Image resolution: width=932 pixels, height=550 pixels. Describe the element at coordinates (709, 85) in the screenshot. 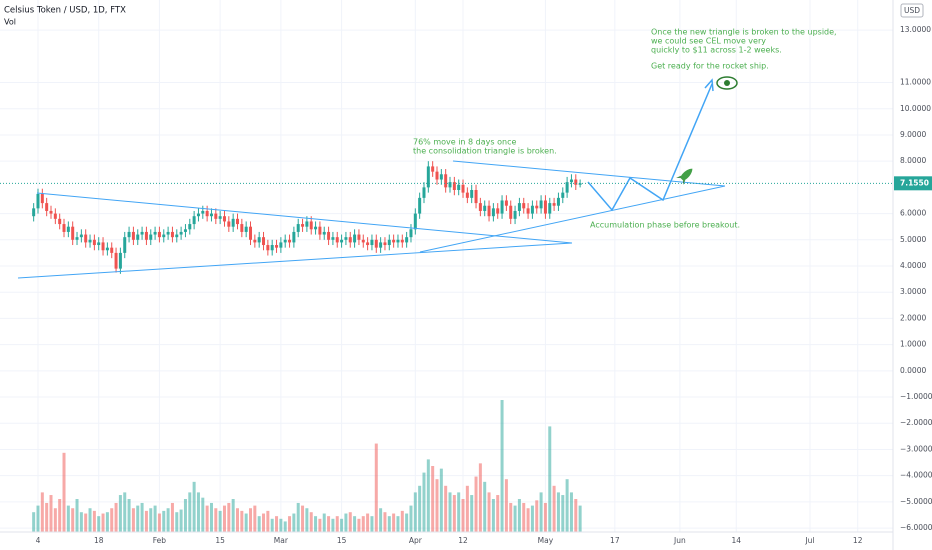

I see `arrow-head` at that location.